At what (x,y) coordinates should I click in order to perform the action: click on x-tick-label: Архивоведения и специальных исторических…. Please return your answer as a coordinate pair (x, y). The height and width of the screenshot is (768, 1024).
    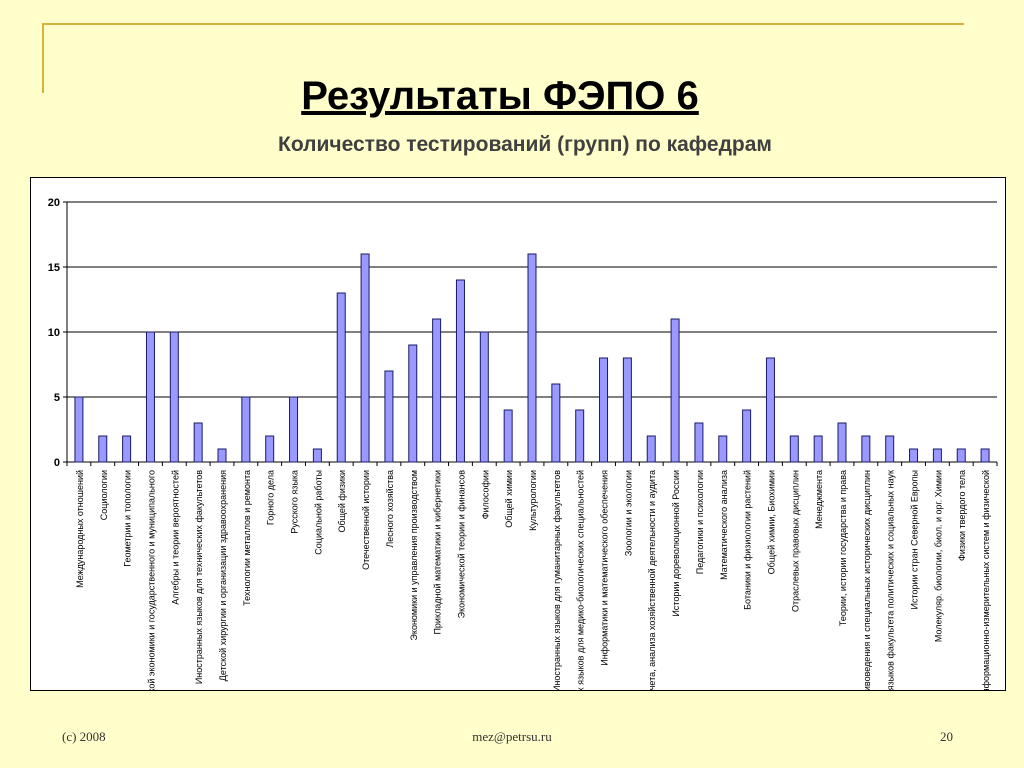
    Looking at the image, I should click on (867, 580).